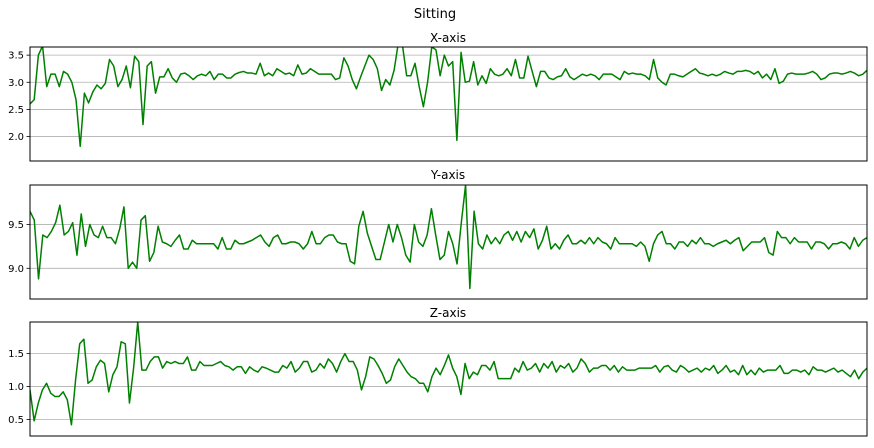 This screenshot has height=448, width=874. What do you see at coordinates (16, 83) in the screenshot?
I see `y-tick-label: 3.0` at bounding box center [16, 83].